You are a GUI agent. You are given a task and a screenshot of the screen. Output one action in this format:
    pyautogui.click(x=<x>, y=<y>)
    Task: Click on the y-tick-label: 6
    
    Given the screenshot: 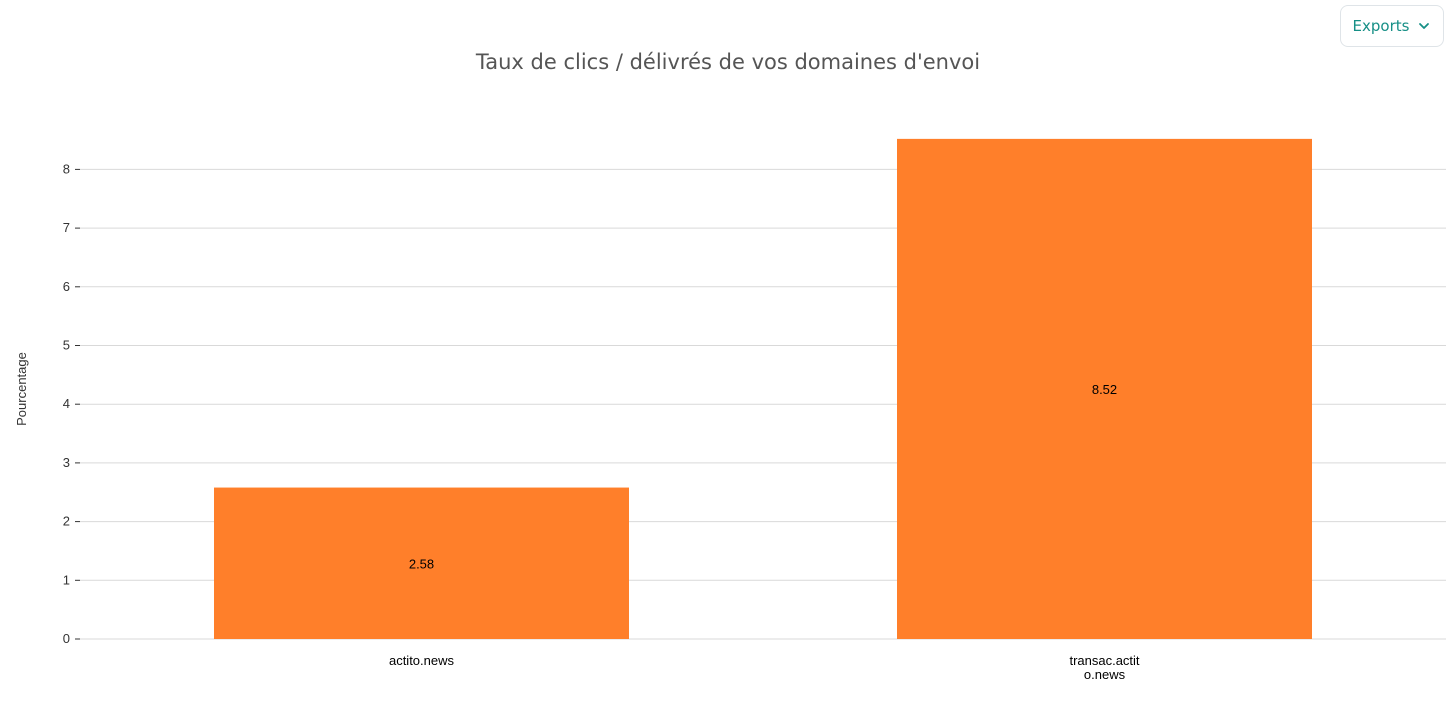 What is the action you would take?
    pyautogui.click(x=66, y=286)
    